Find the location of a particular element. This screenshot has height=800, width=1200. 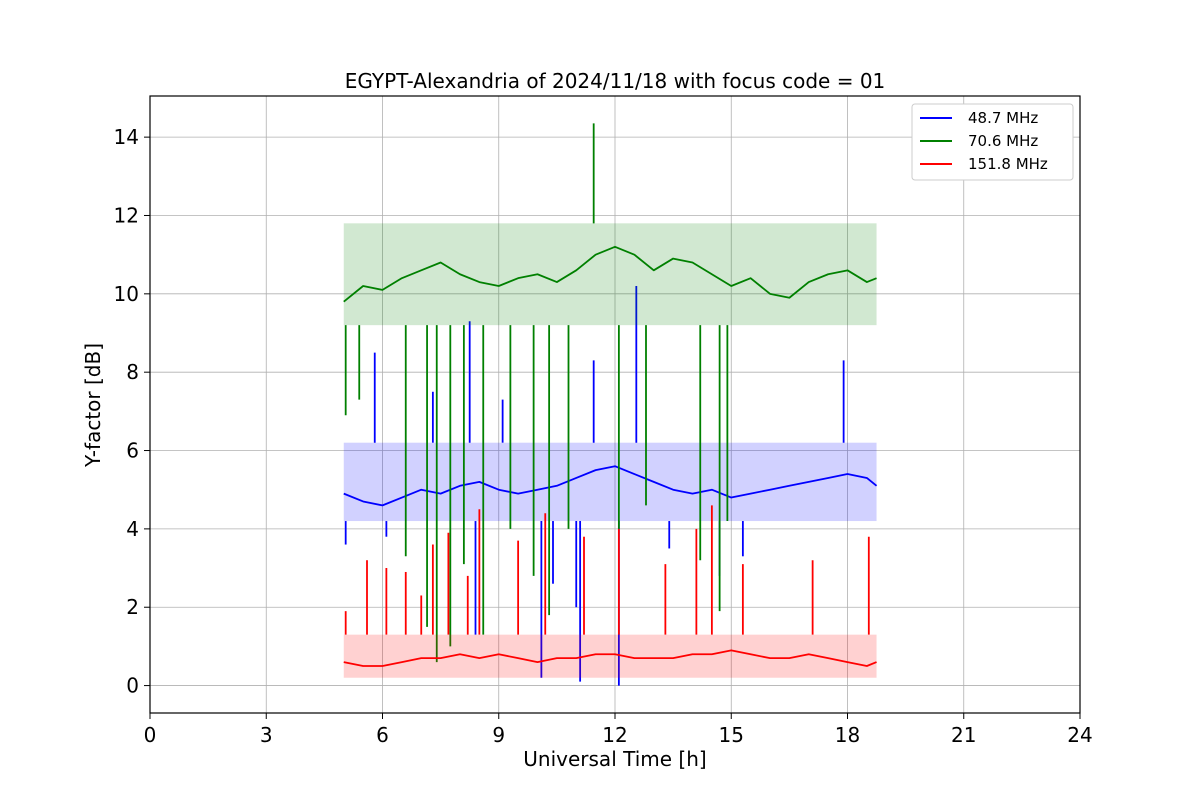

y-tick-label: 14 is located at coordinates (126, 137).